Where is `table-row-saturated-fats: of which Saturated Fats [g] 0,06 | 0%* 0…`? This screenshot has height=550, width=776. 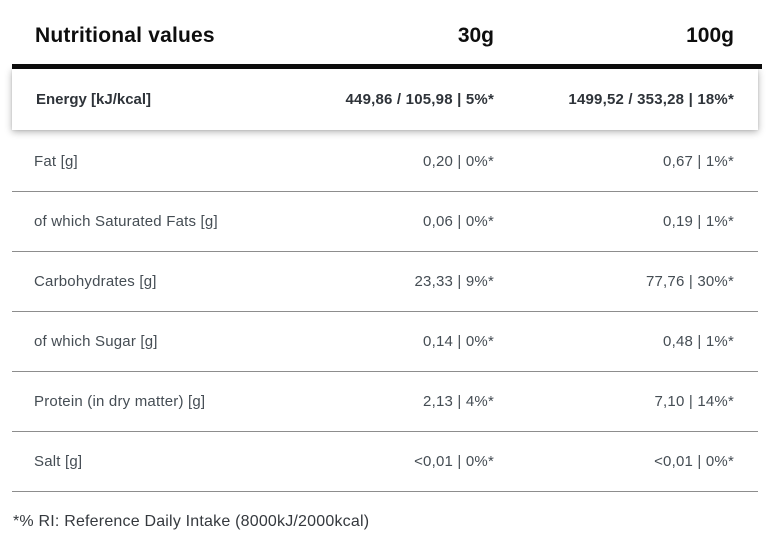 table-row-saturated-fats: of which Saturated Fats [g] 0,06 | 0%* 0… is located at coordinates (385, 222).